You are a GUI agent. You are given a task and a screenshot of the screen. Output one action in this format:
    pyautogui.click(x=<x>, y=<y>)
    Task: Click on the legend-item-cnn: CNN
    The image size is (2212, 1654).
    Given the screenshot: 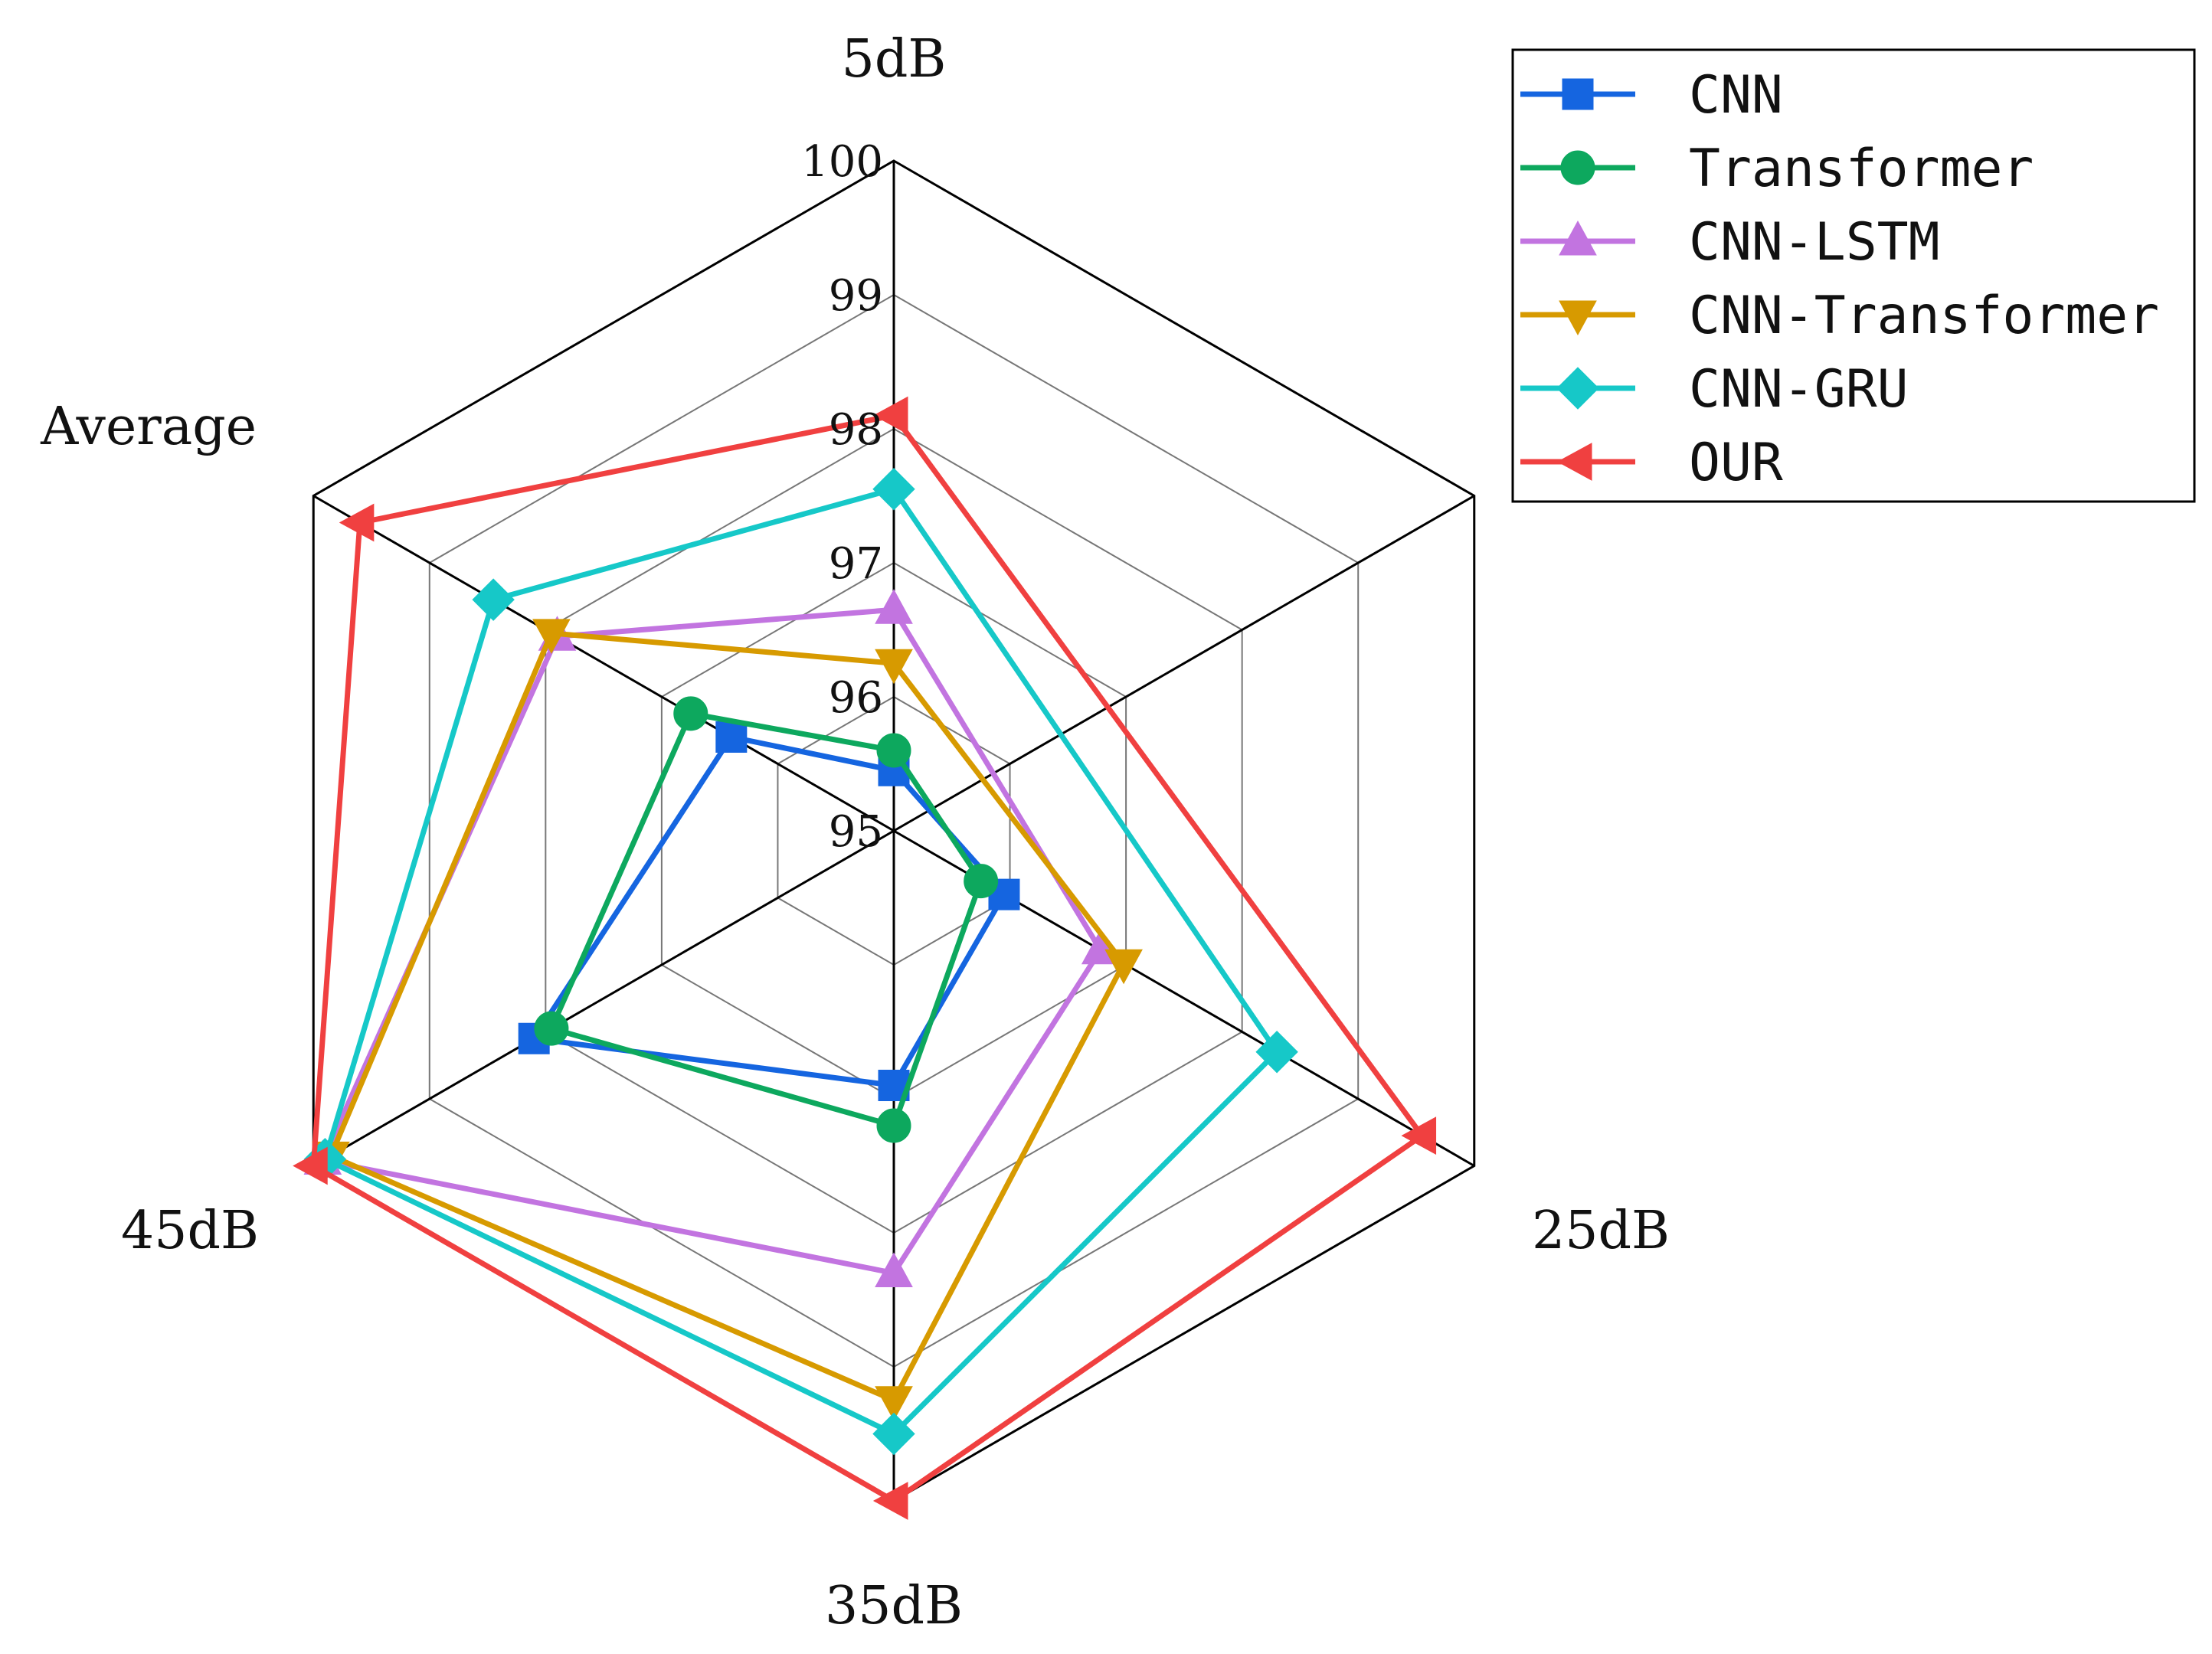 What is the action you would take?
    pyautogui.click(x=1651, y=95)
    